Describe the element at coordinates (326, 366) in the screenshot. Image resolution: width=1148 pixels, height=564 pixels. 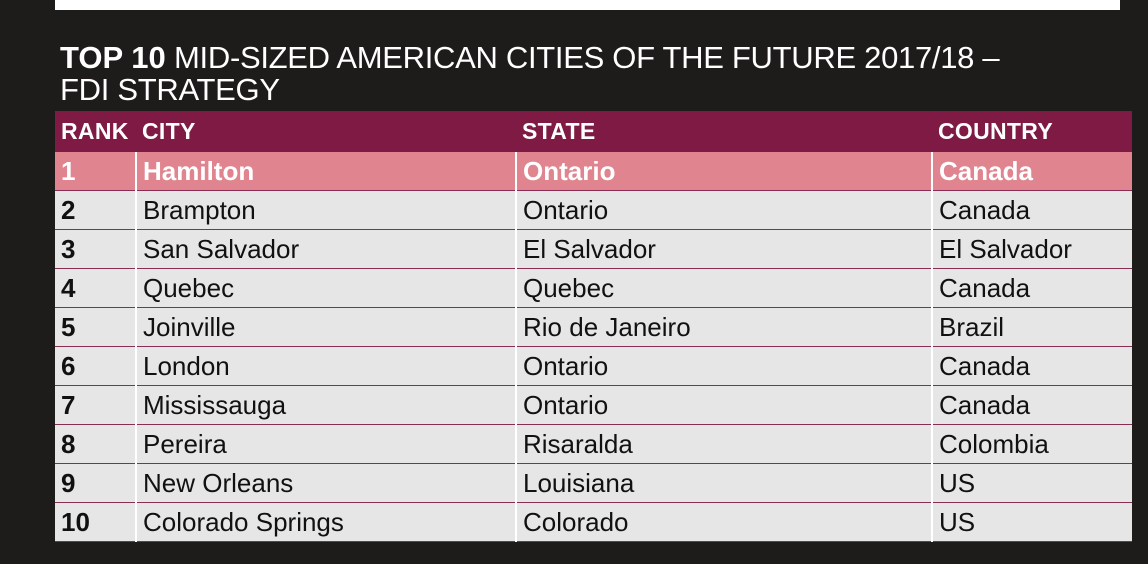
I see `city-cell: London` at that location.